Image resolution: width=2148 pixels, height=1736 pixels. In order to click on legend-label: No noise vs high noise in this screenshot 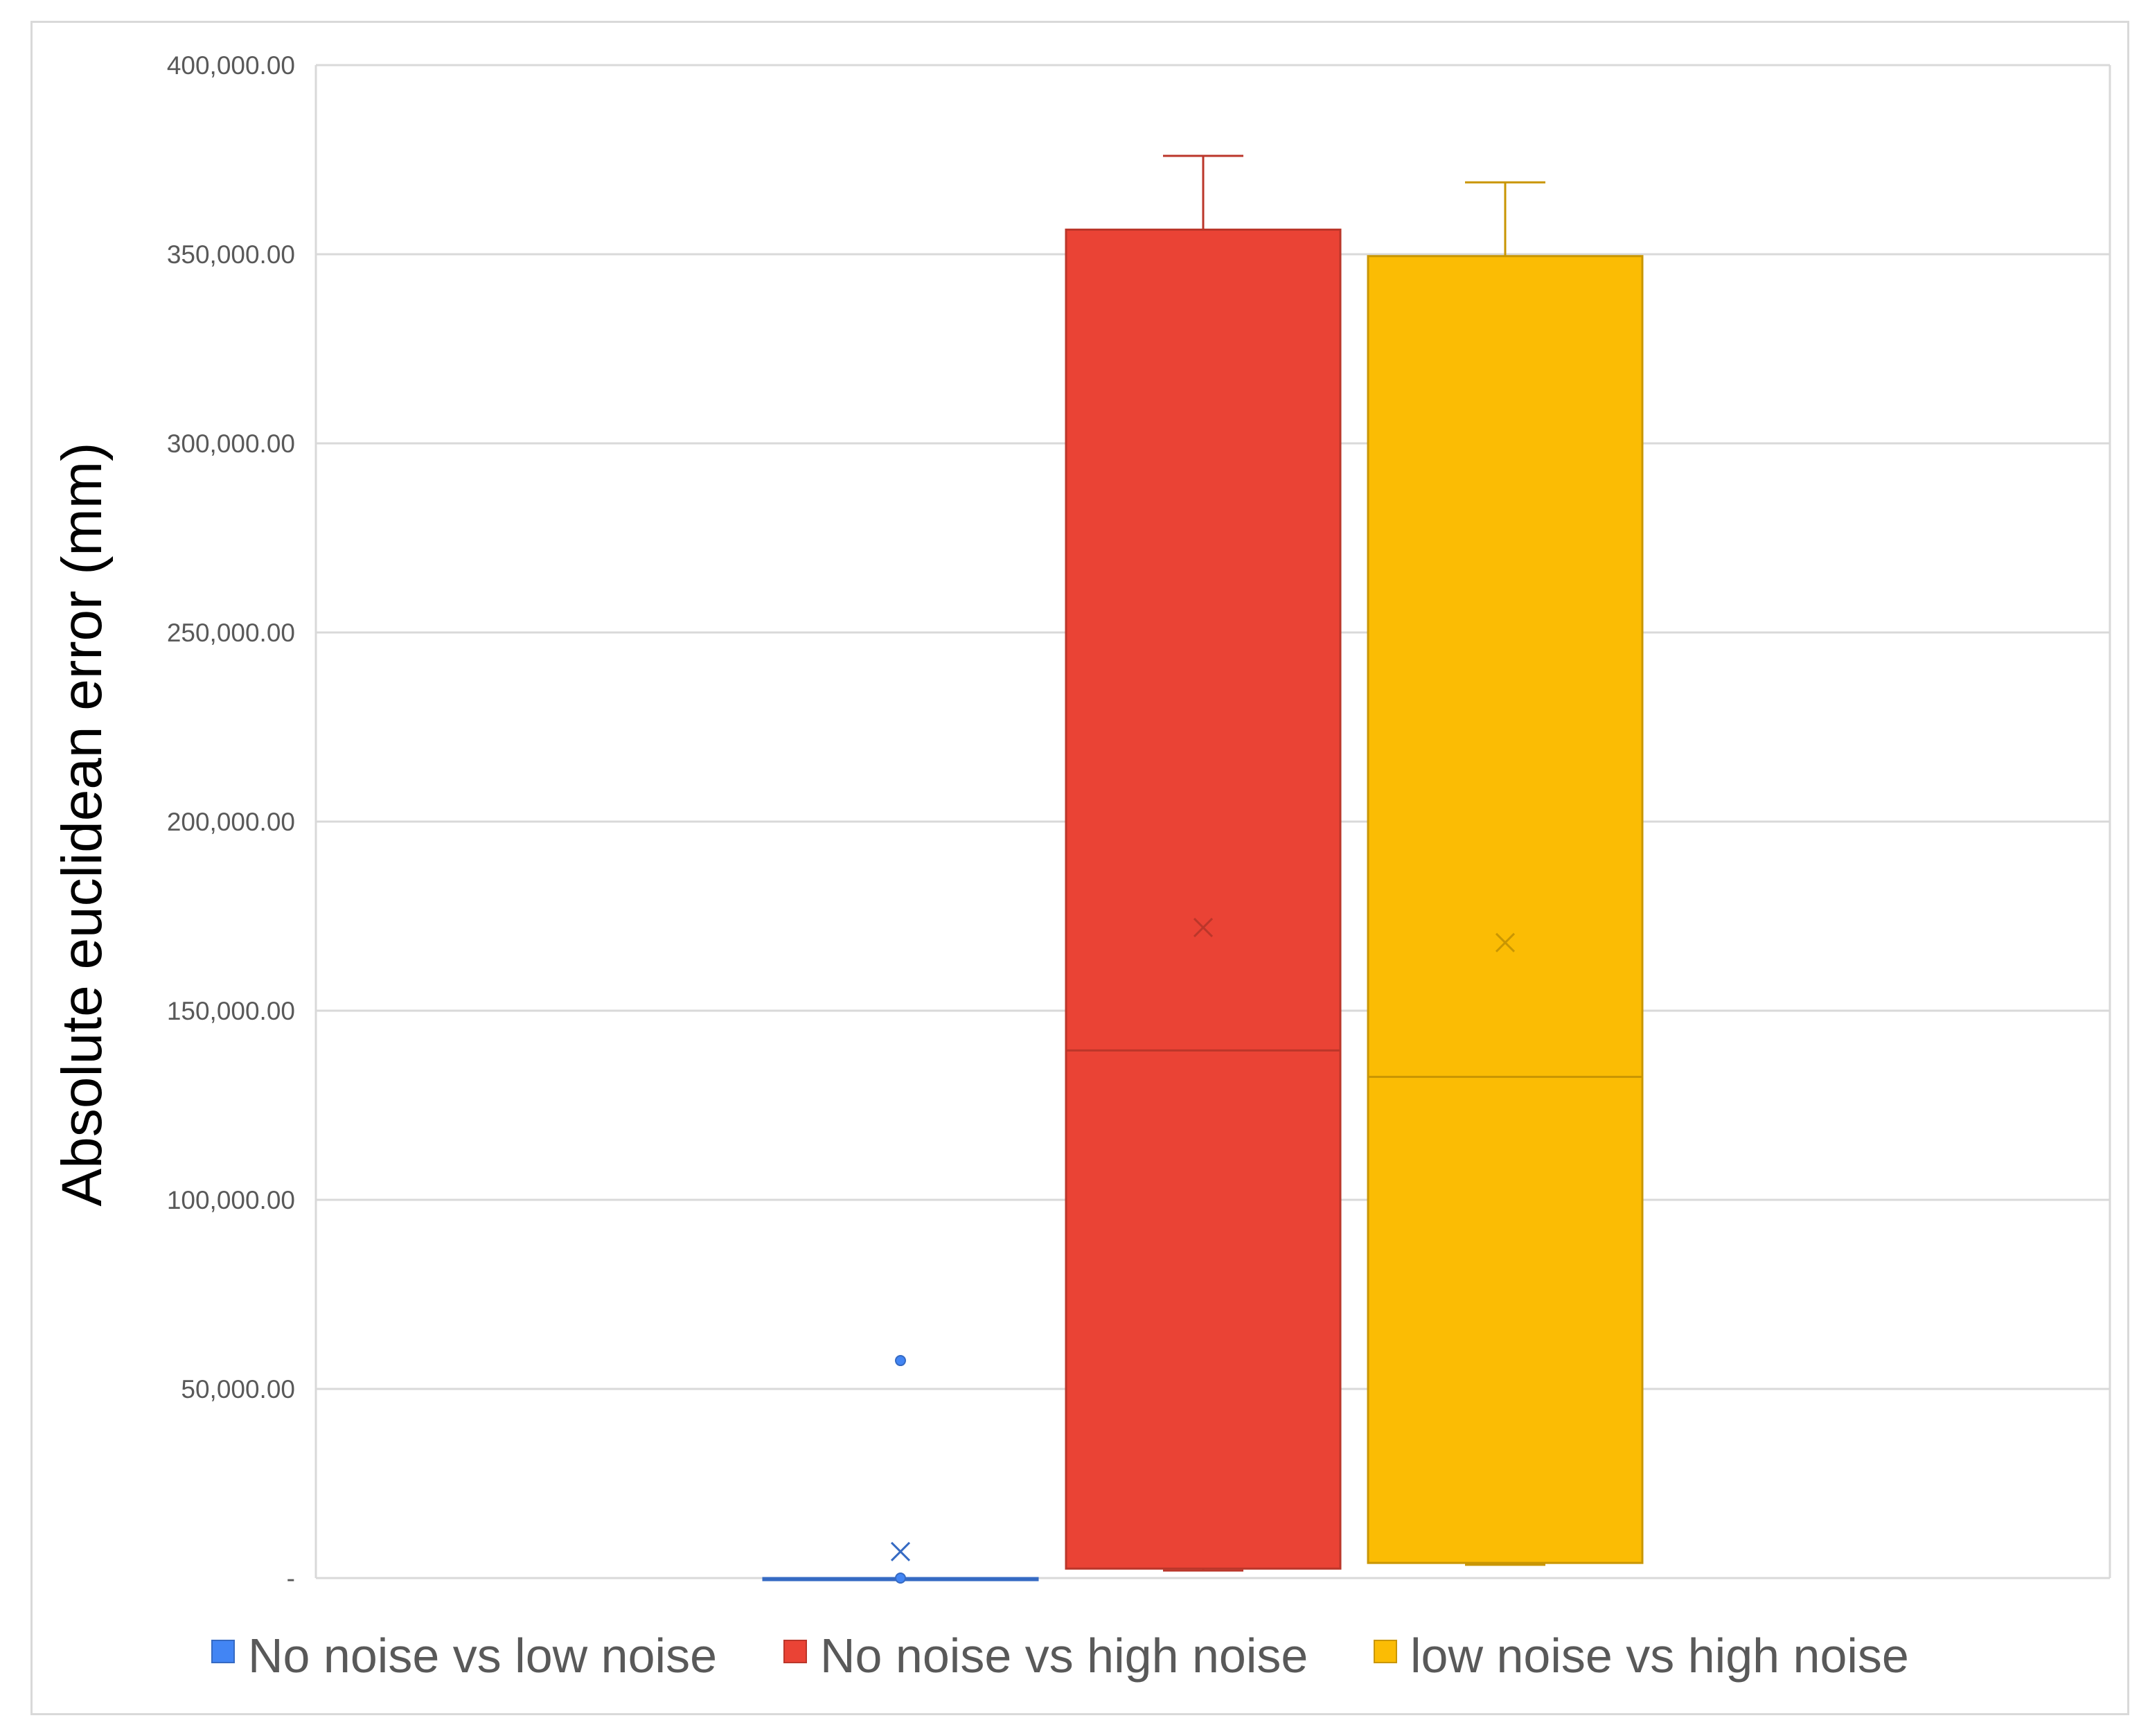, I will do `click(1064, 1656)`.